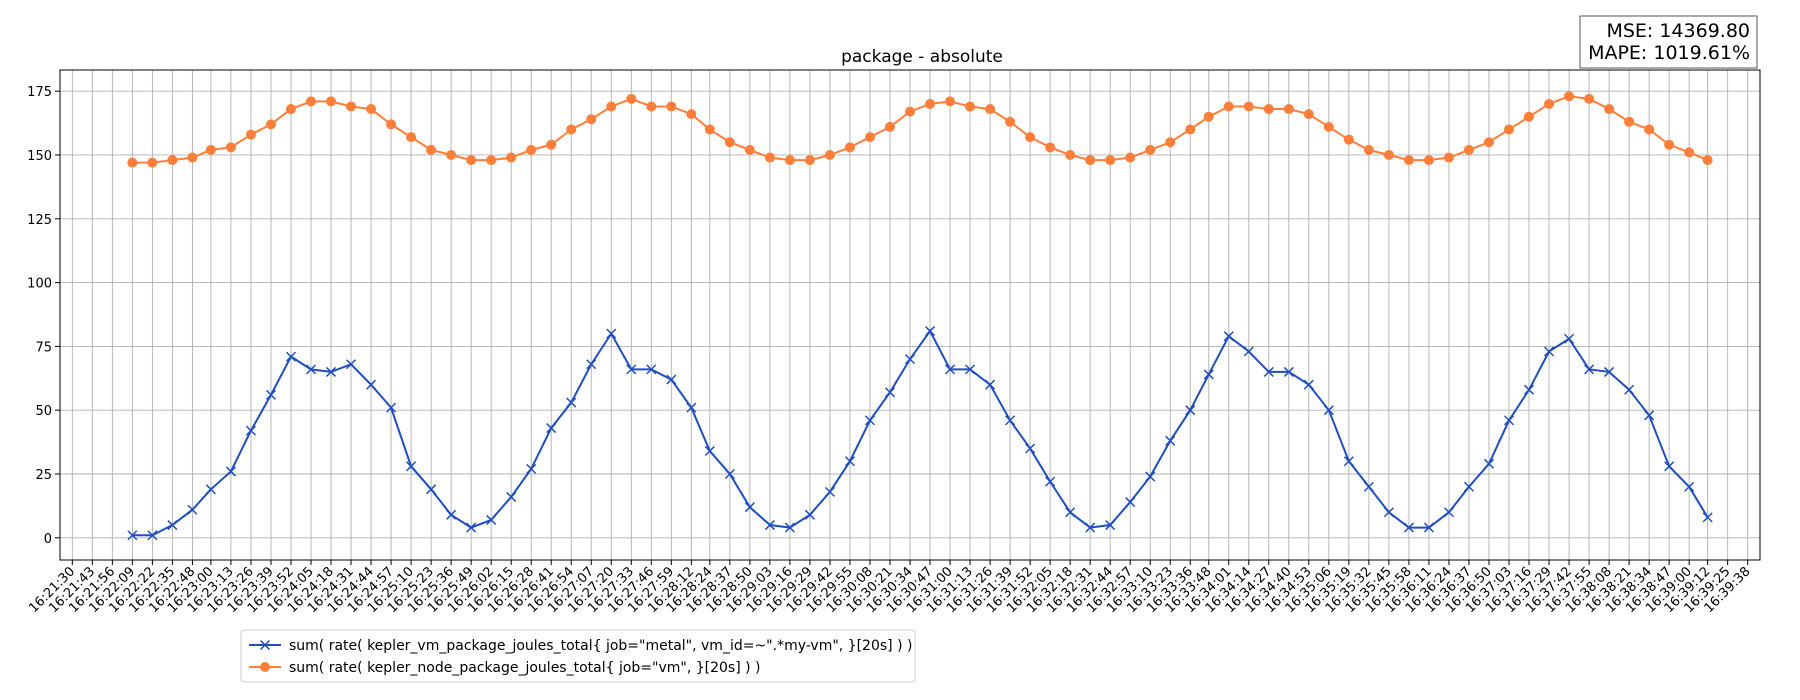 The height and width of the screenshot is (700, 1800). What do you see at coordinates (920, 129) in the screenshot?
I see `series` at bounding box center [920, 129].